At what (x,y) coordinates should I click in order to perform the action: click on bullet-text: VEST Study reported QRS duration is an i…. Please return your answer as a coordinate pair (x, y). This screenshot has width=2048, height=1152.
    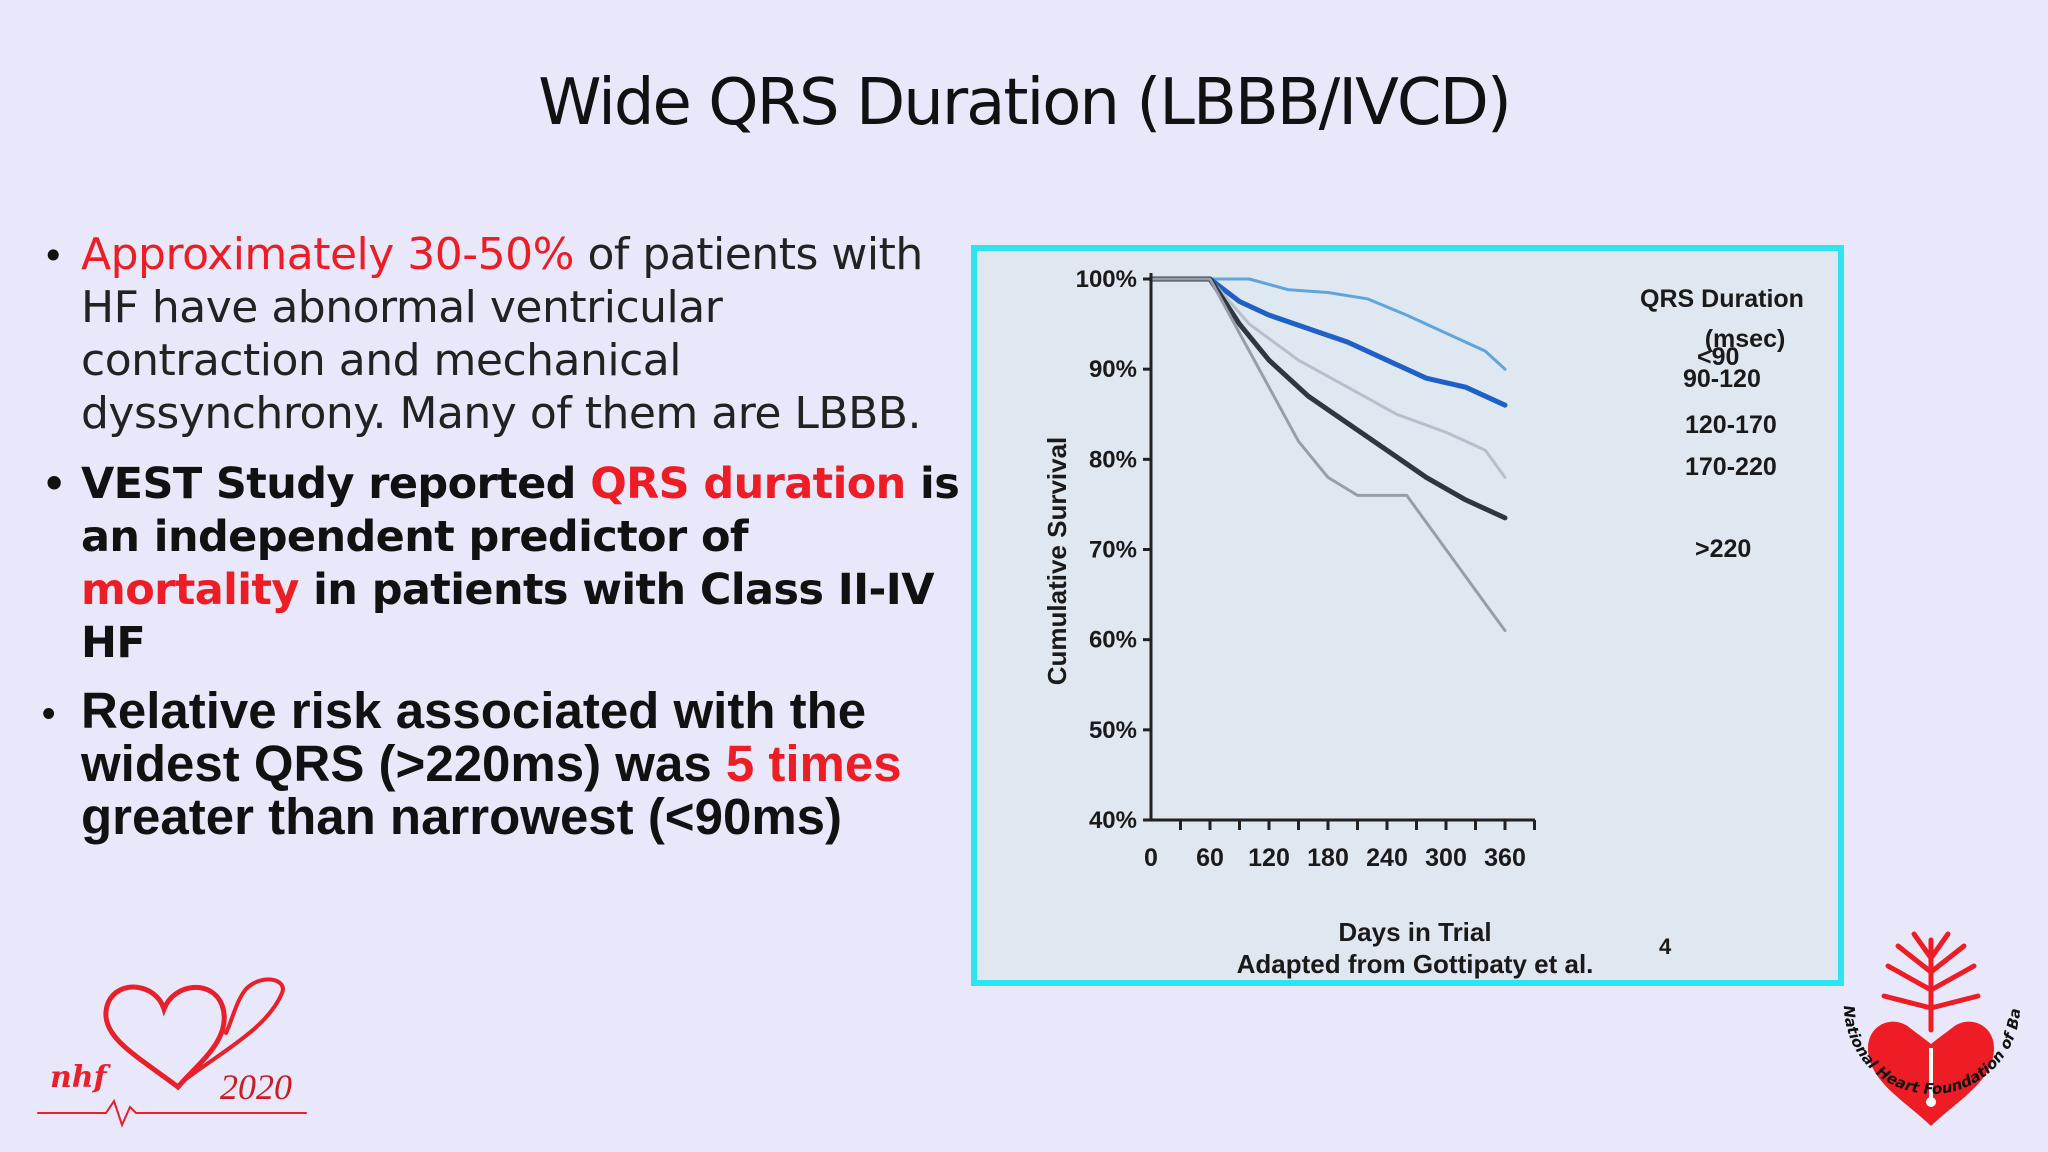
    Looking at the image, I should click on (520, 563).